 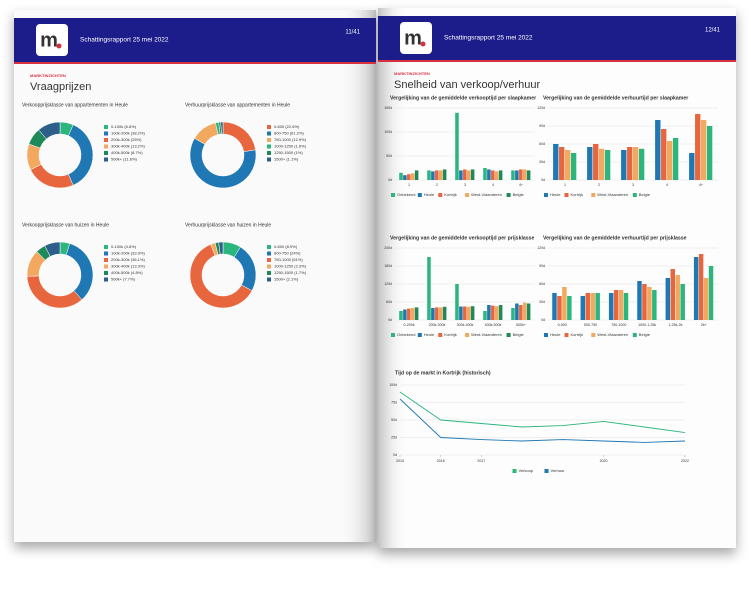 I want to click on header-band, so click(x=195, y=40).